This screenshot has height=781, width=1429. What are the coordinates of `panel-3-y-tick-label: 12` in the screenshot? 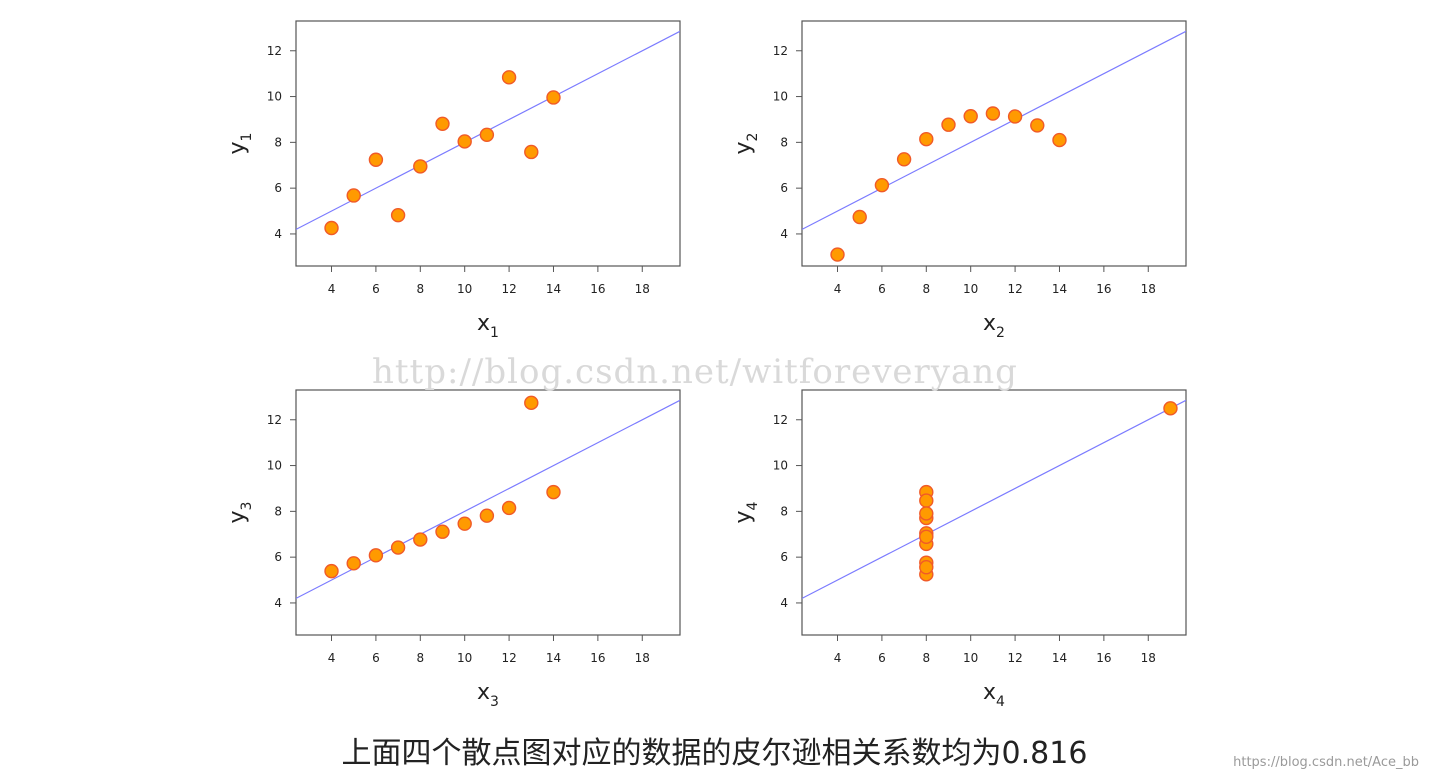 It's located at (274, 420).